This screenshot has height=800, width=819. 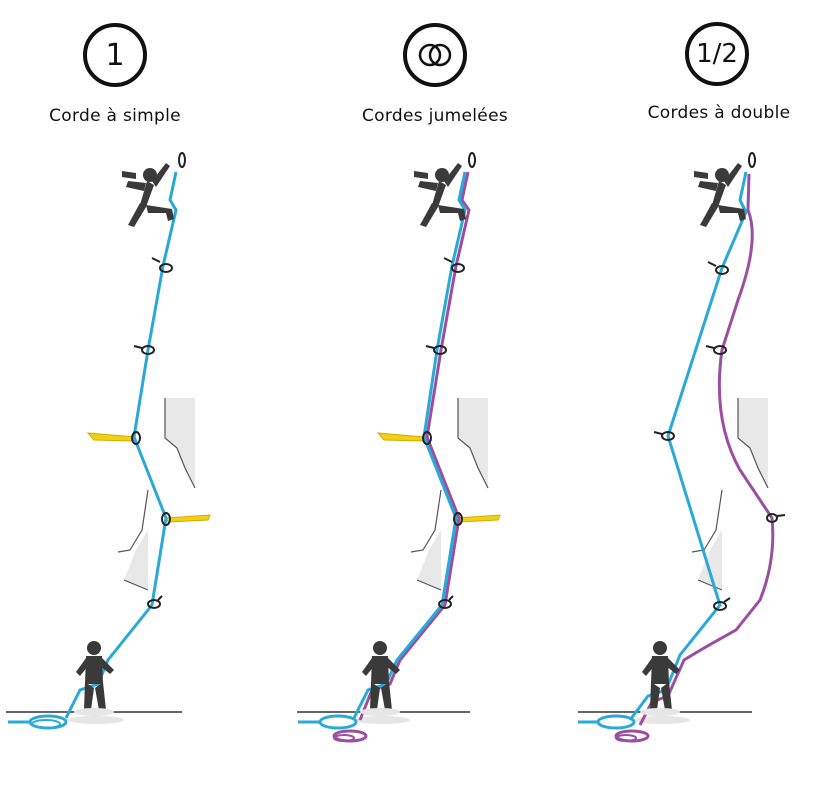 I want to click on half-rope-badge-text: 1/2, so click(x=717, y=54).